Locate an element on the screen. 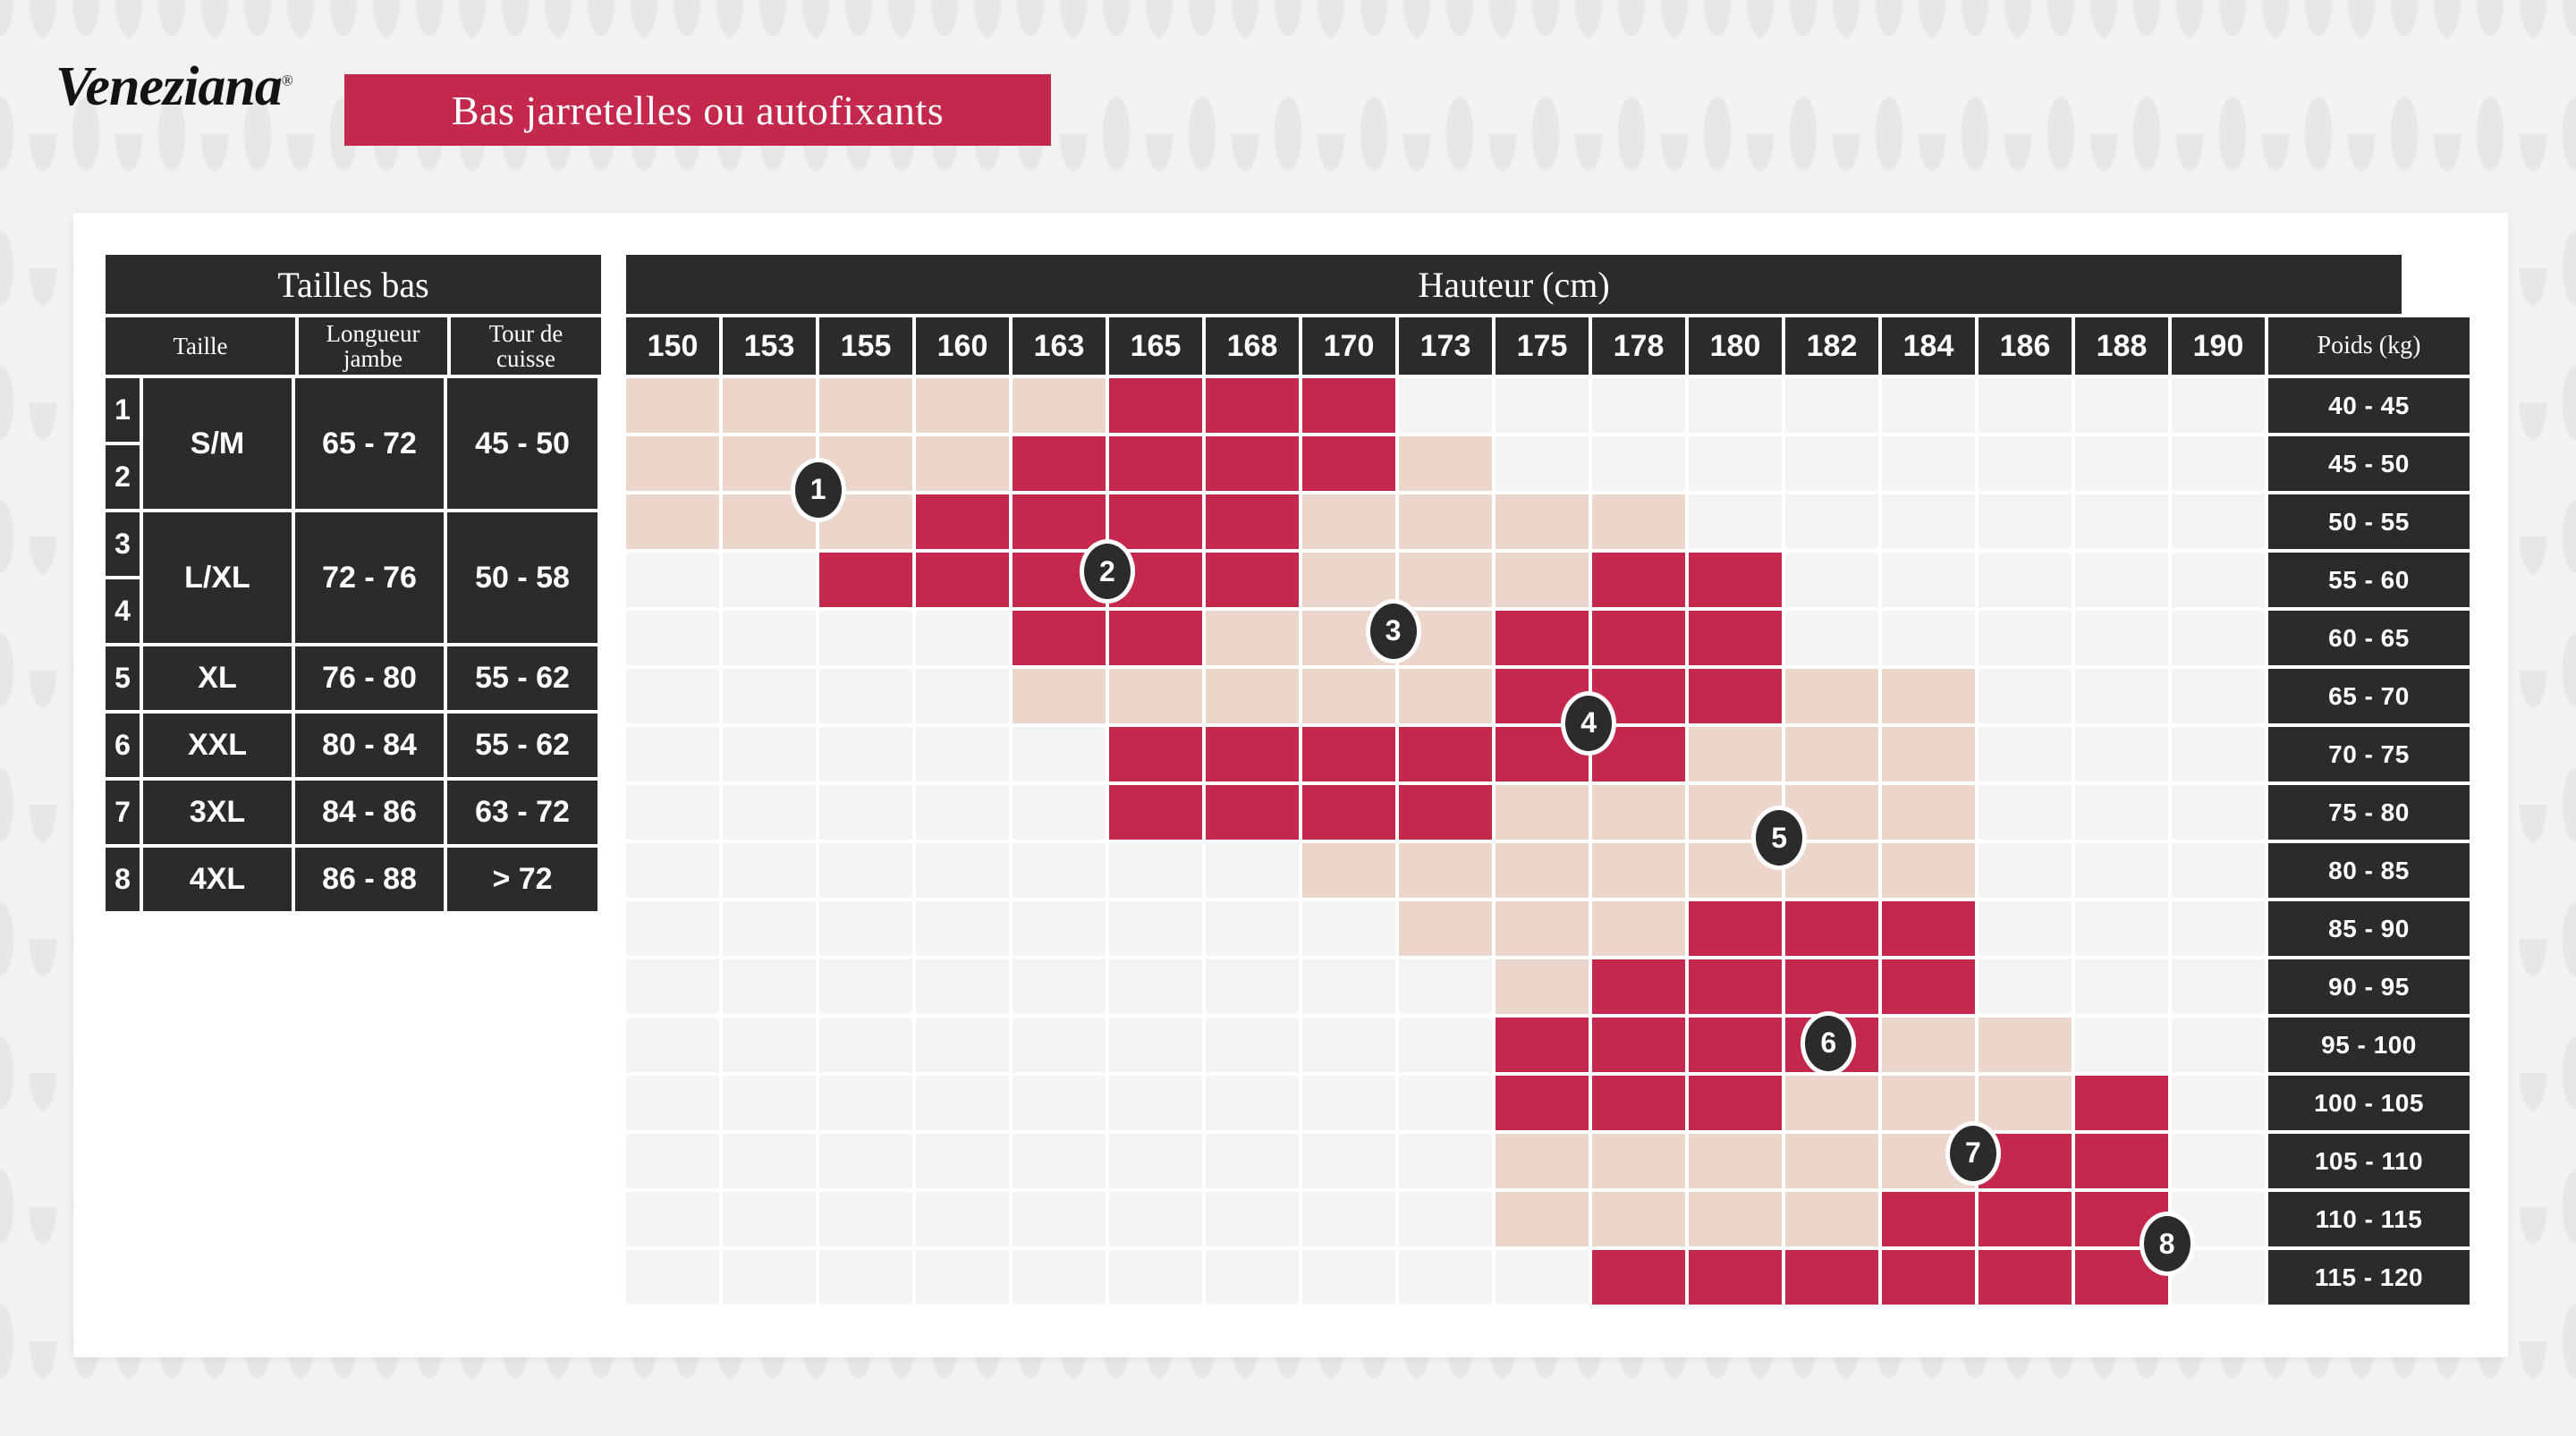 The width and height of the screenshot is (2576, 1436). size-marker-5: 5 is located at coordinates (1779, 838).